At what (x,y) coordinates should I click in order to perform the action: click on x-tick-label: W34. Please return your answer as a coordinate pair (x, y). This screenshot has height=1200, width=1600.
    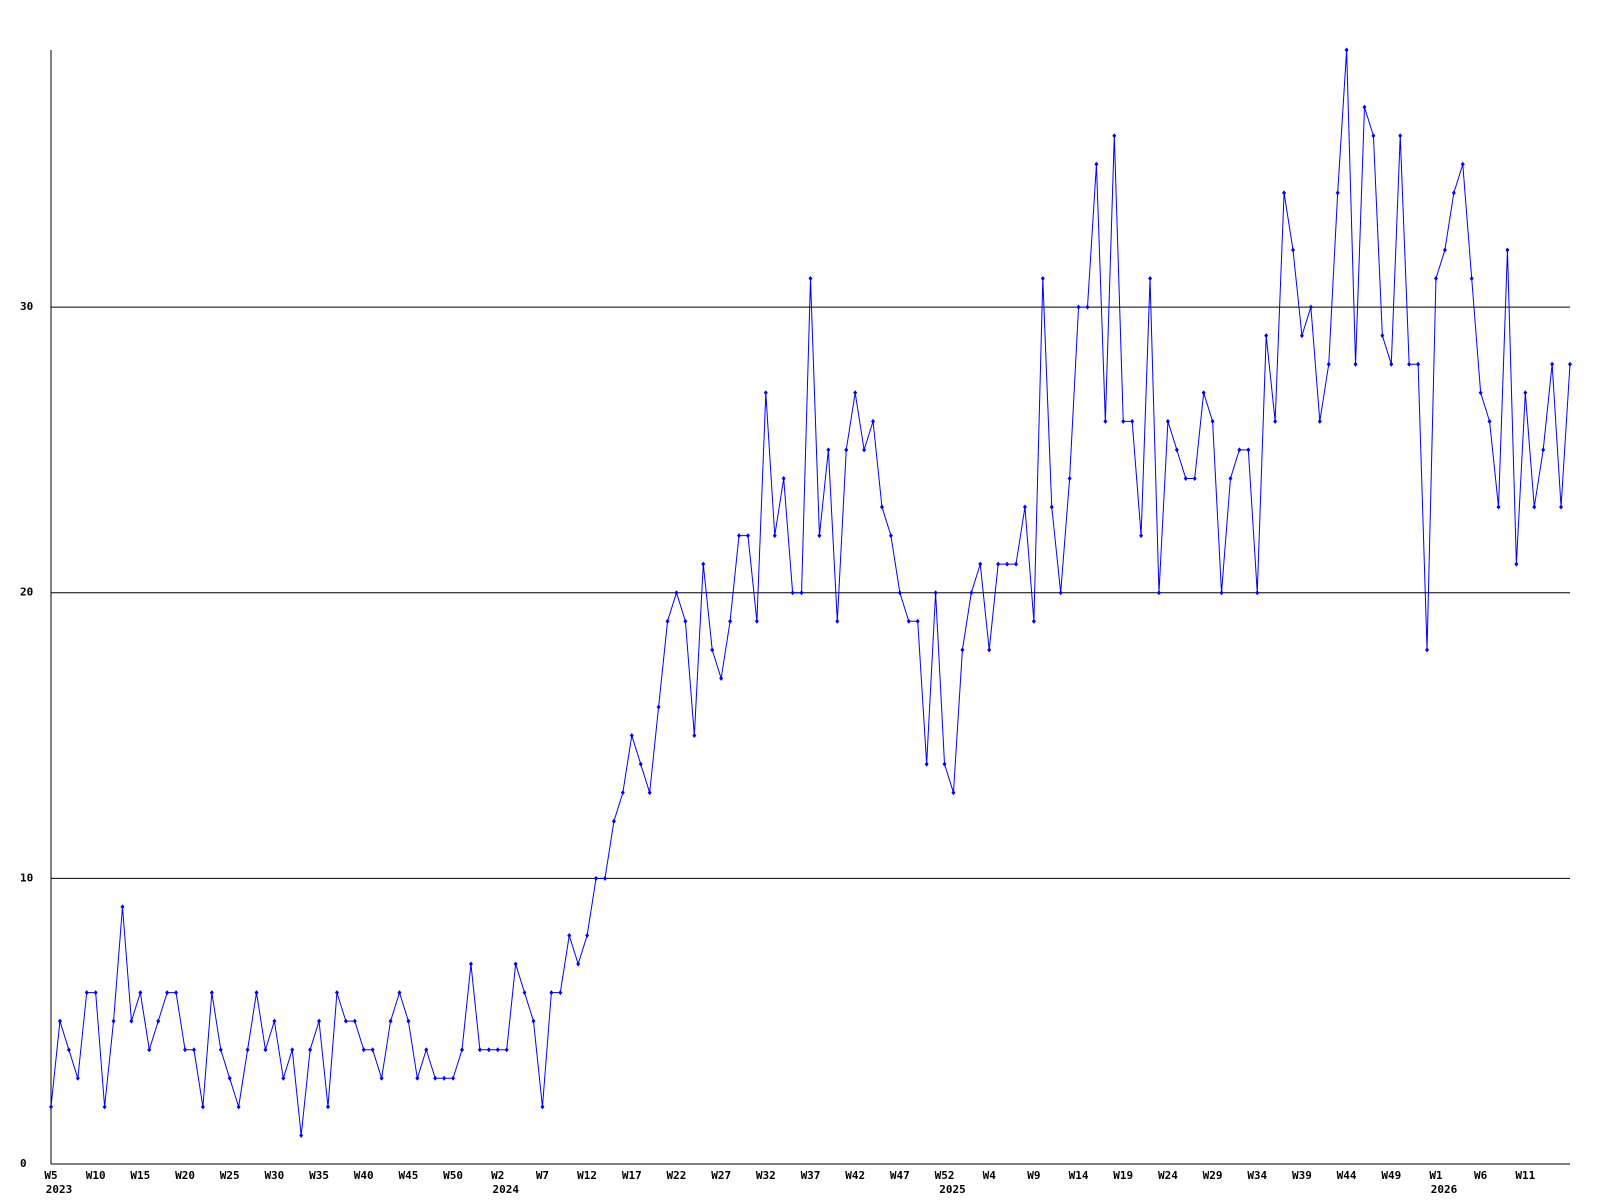
    Looking at the image, I should click on (1257, 1175).